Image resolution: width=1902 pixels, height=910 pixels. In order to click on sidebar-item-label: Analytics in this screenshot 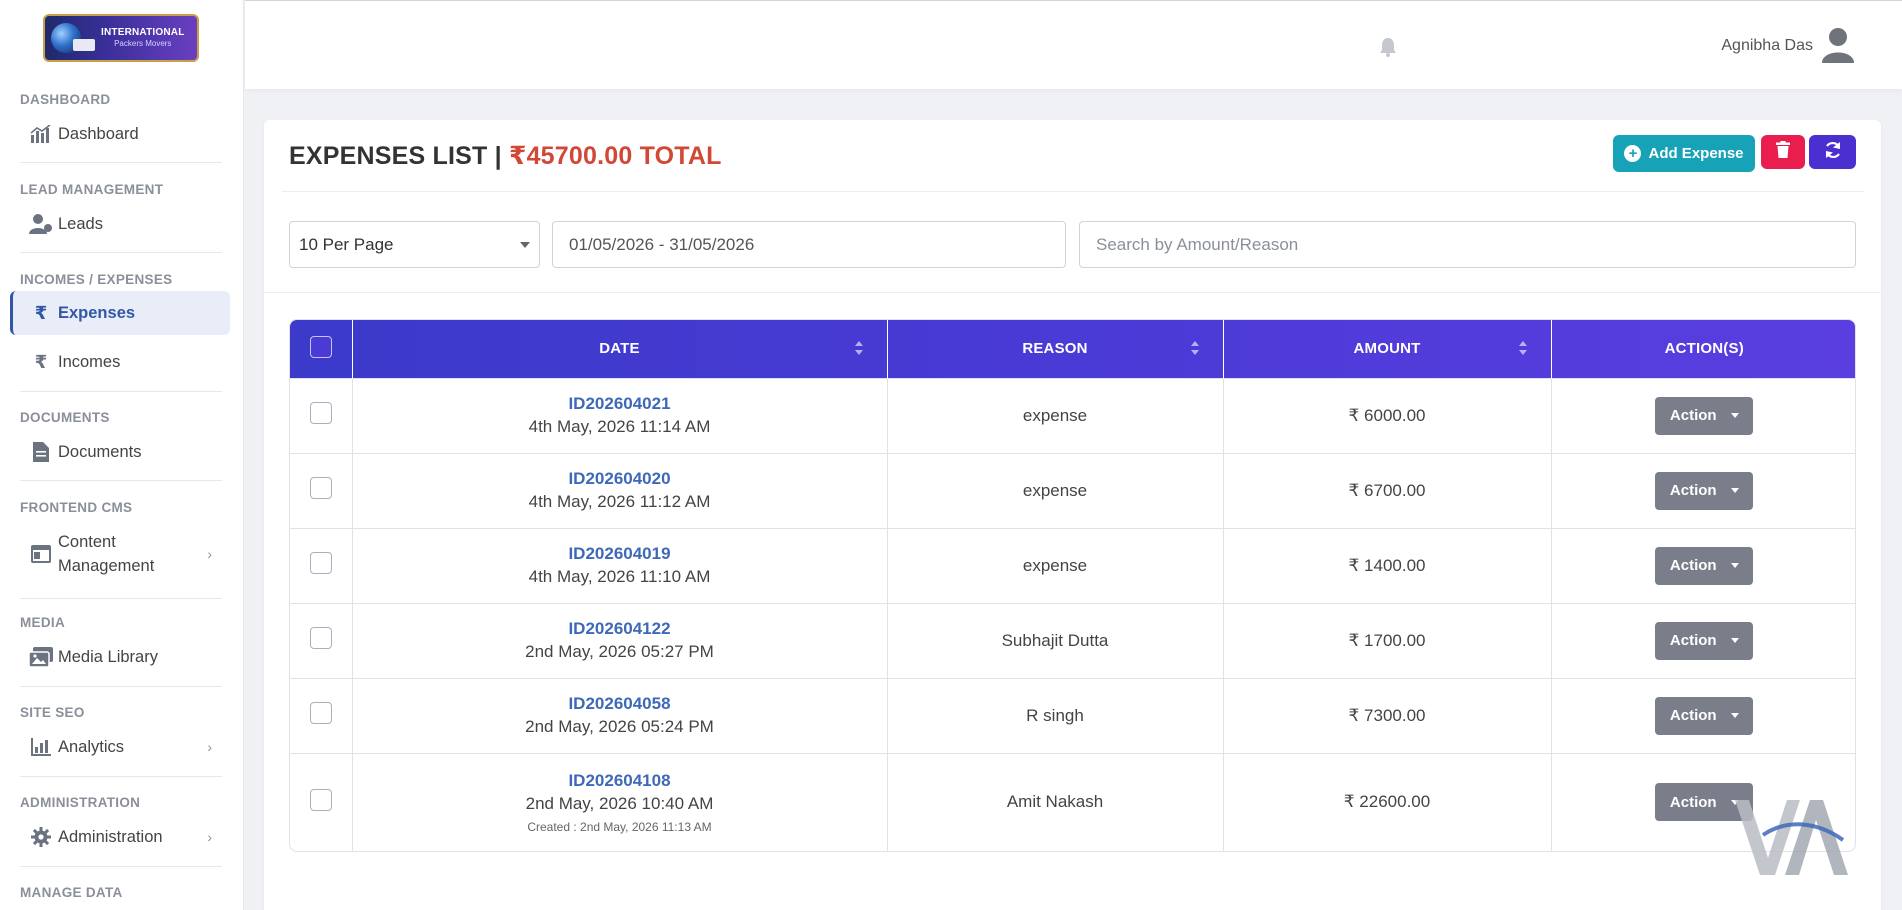, I will do `click(91, 746)`.